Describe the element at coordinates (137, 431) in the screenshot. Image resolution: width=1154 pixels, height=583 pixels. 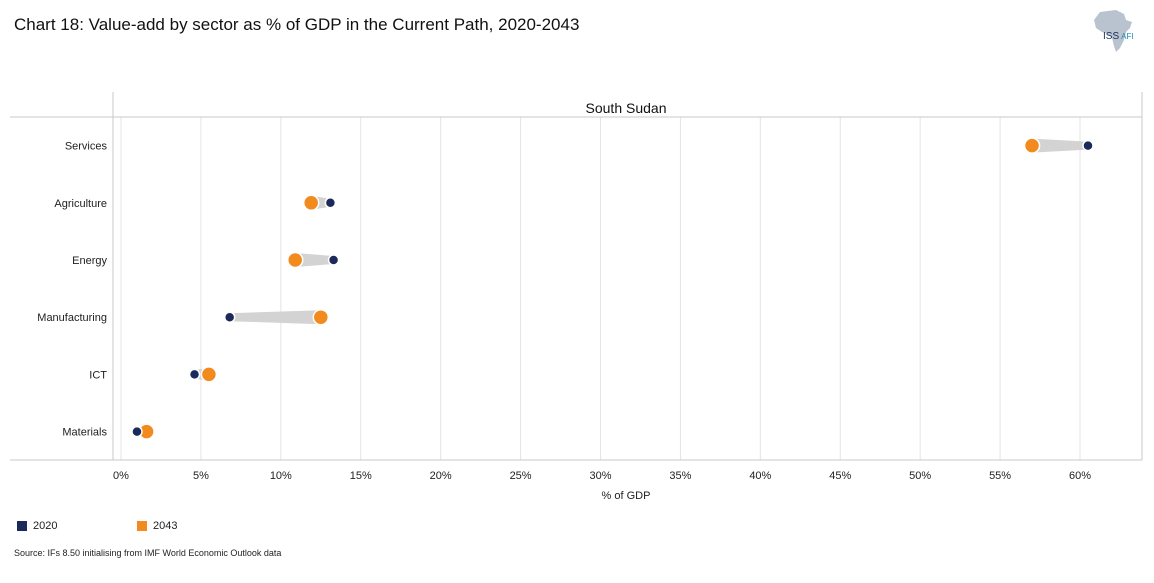
I see `point-2020-materials` at that location.